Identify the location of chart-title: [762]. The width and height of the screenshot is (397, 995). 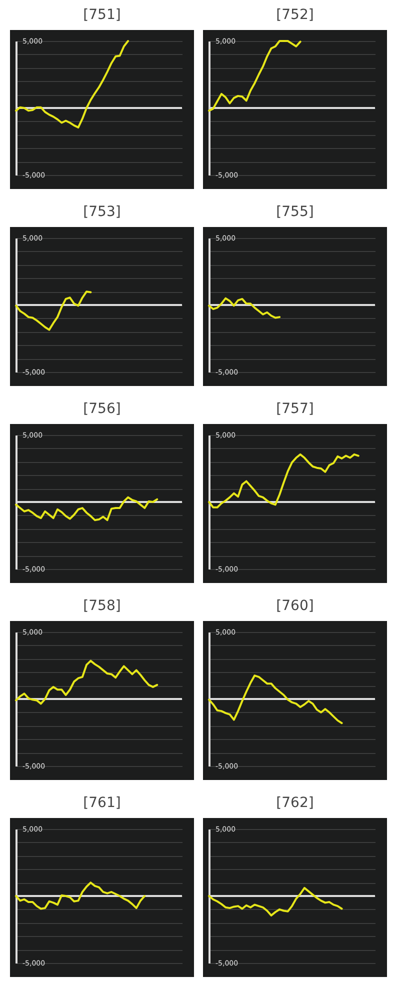
(295, 803).